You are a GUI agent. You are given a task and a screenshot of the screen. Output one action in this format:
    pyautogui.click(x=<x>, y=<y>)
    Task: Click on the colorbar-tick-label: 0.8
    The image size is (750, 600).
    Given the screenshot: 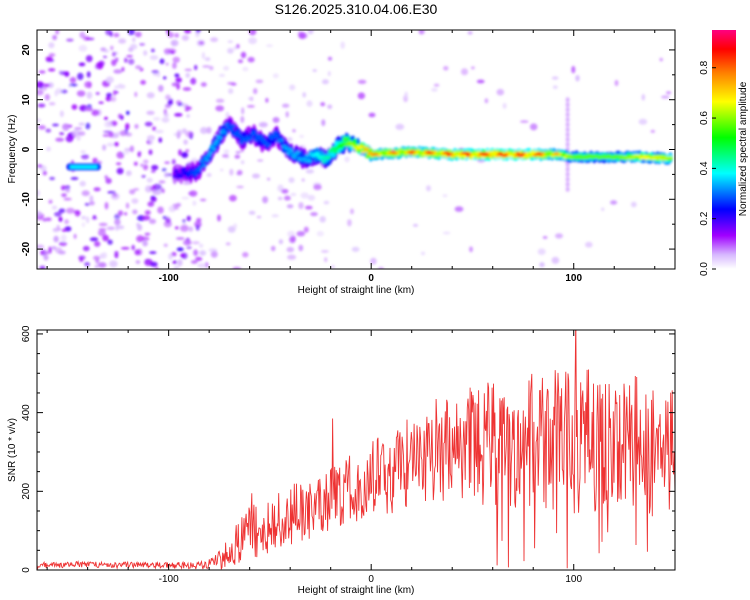 What is the action you would take?
    pyautogui.click(x=704, y=67)
    